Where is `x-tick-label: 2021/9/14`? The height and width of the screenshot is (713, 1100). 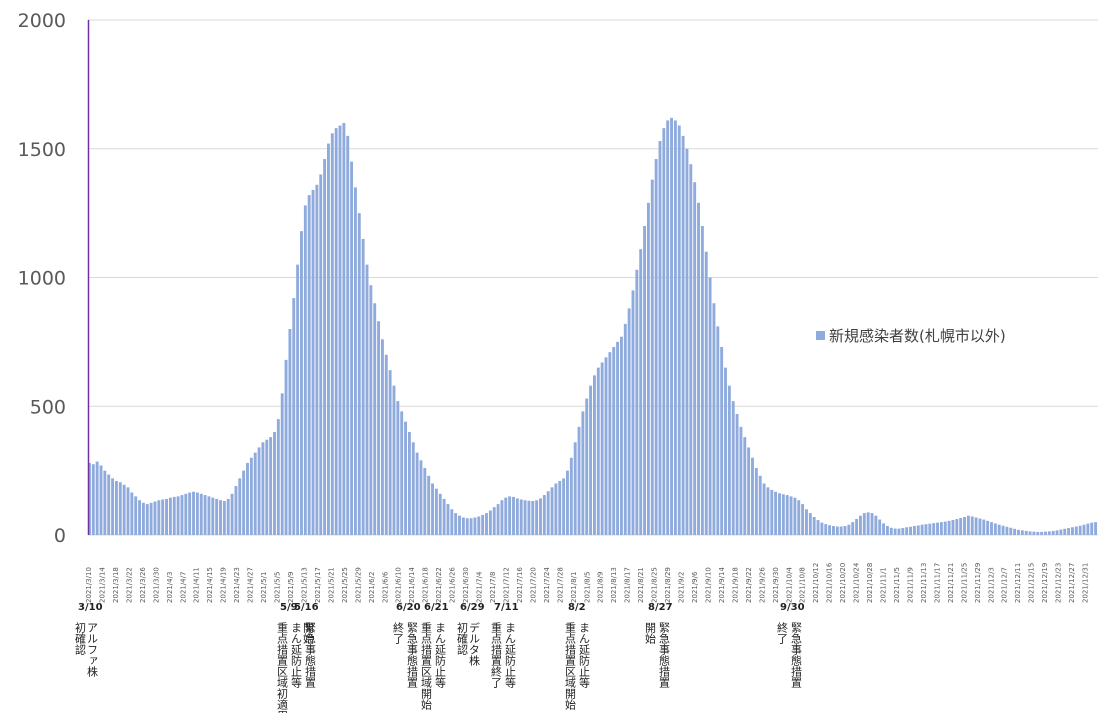
x-tick-label: 2021/9/14 is located at coordinates (722, 585).